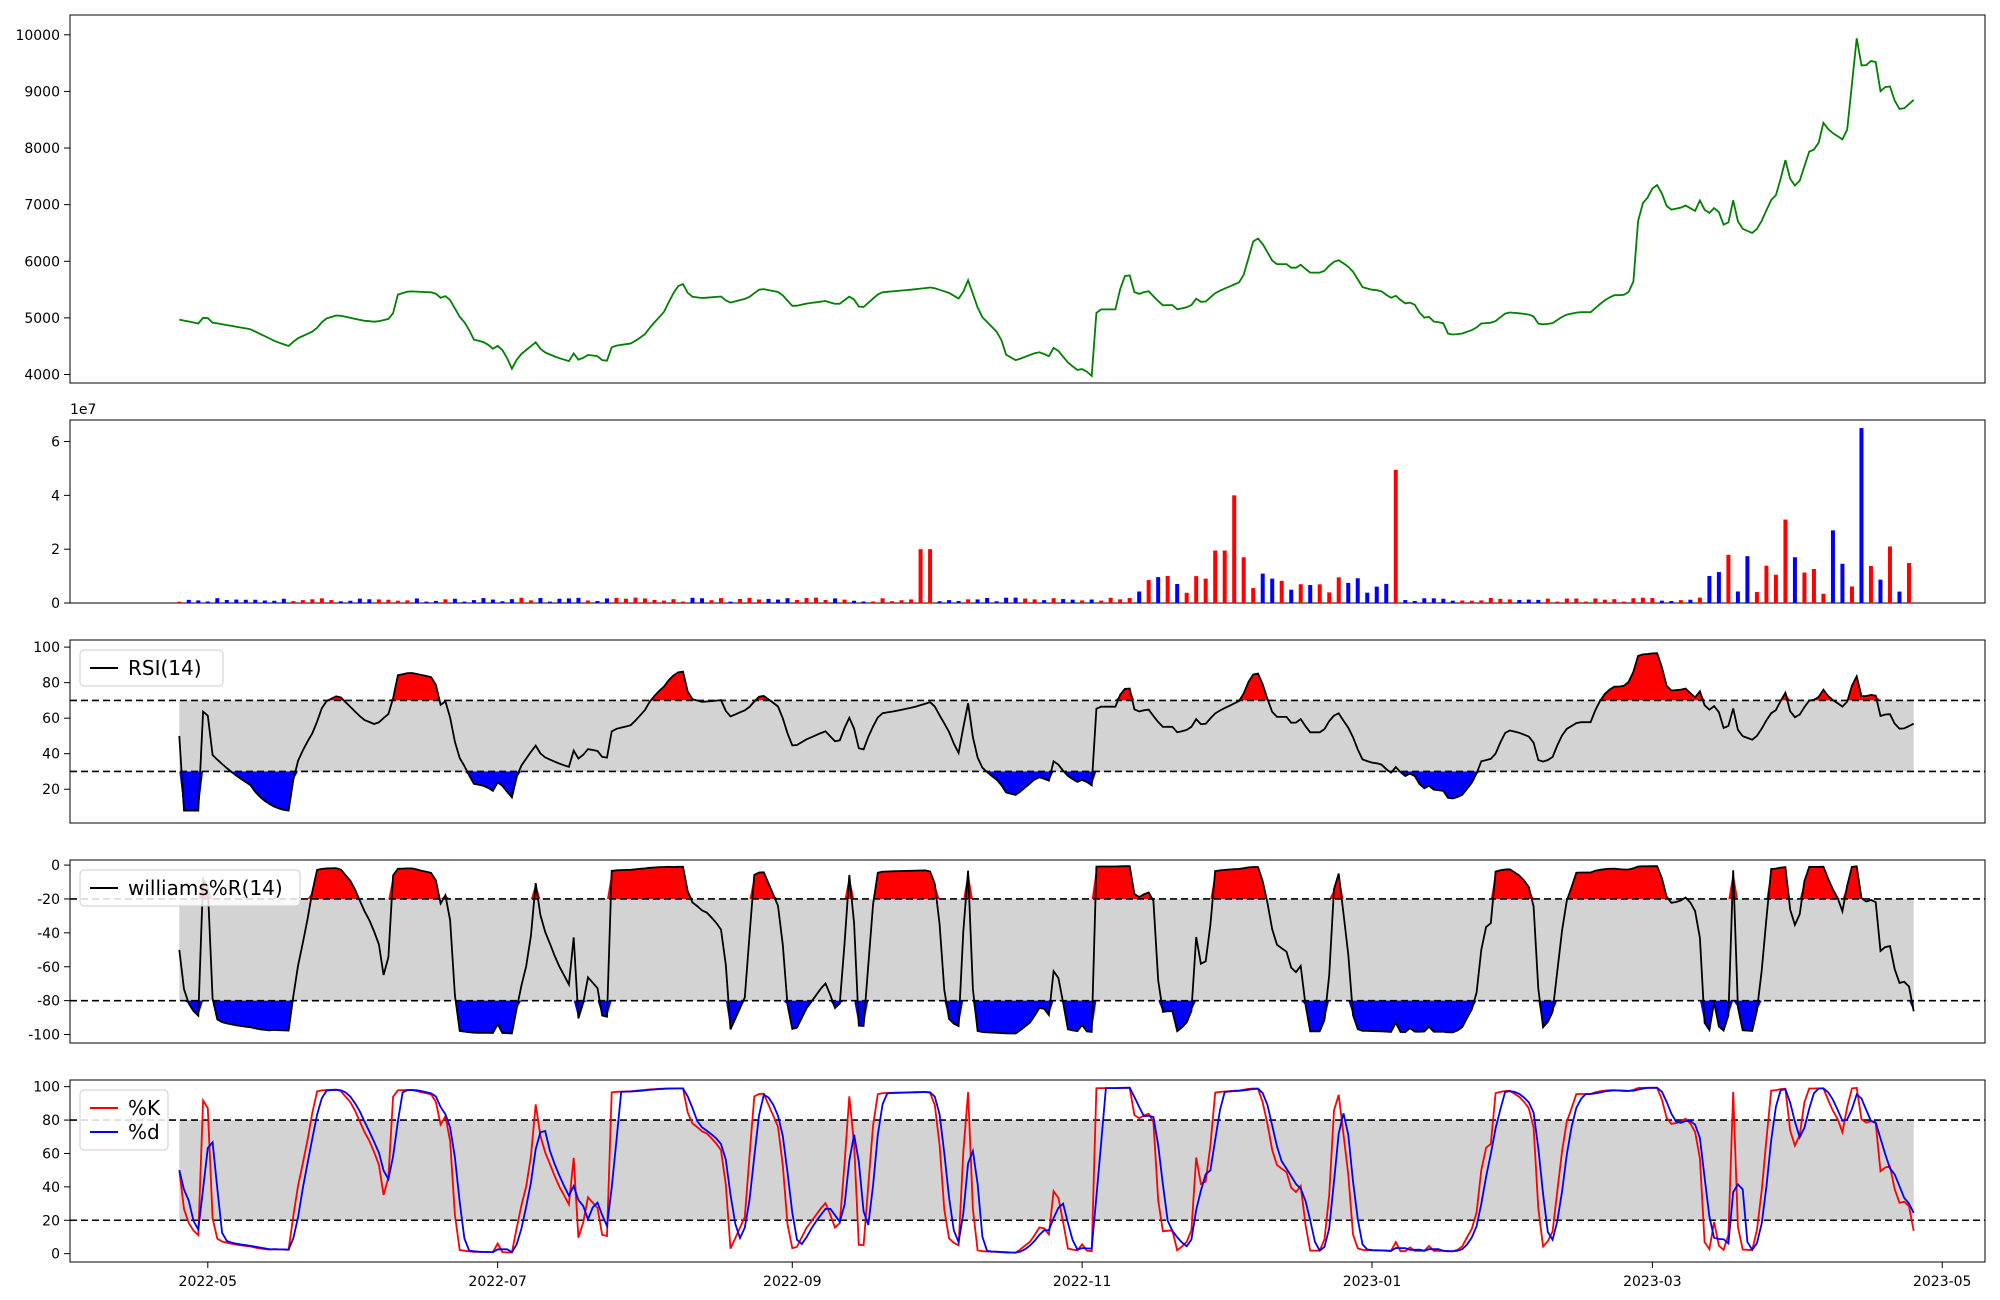  I want to click on stoch-ytick-label: 60, so click(51, 1154).